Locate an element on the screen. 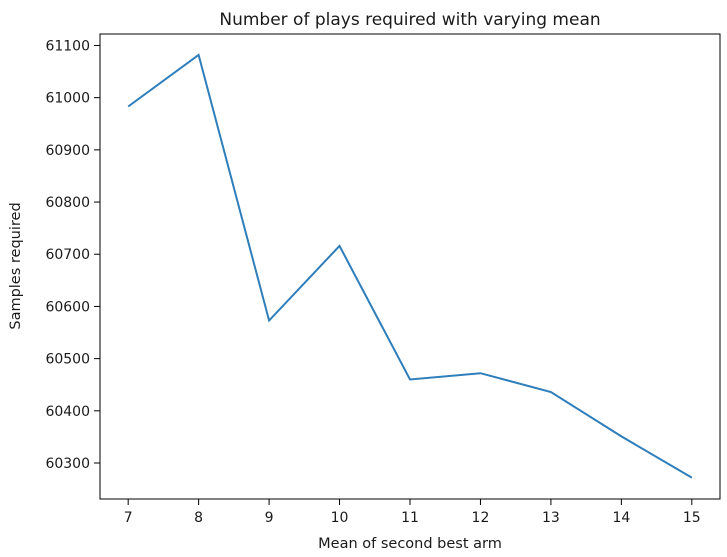 This screenshot has height=557, width=727. y-axis-title: Samples required is located at coordinates (16, 265).